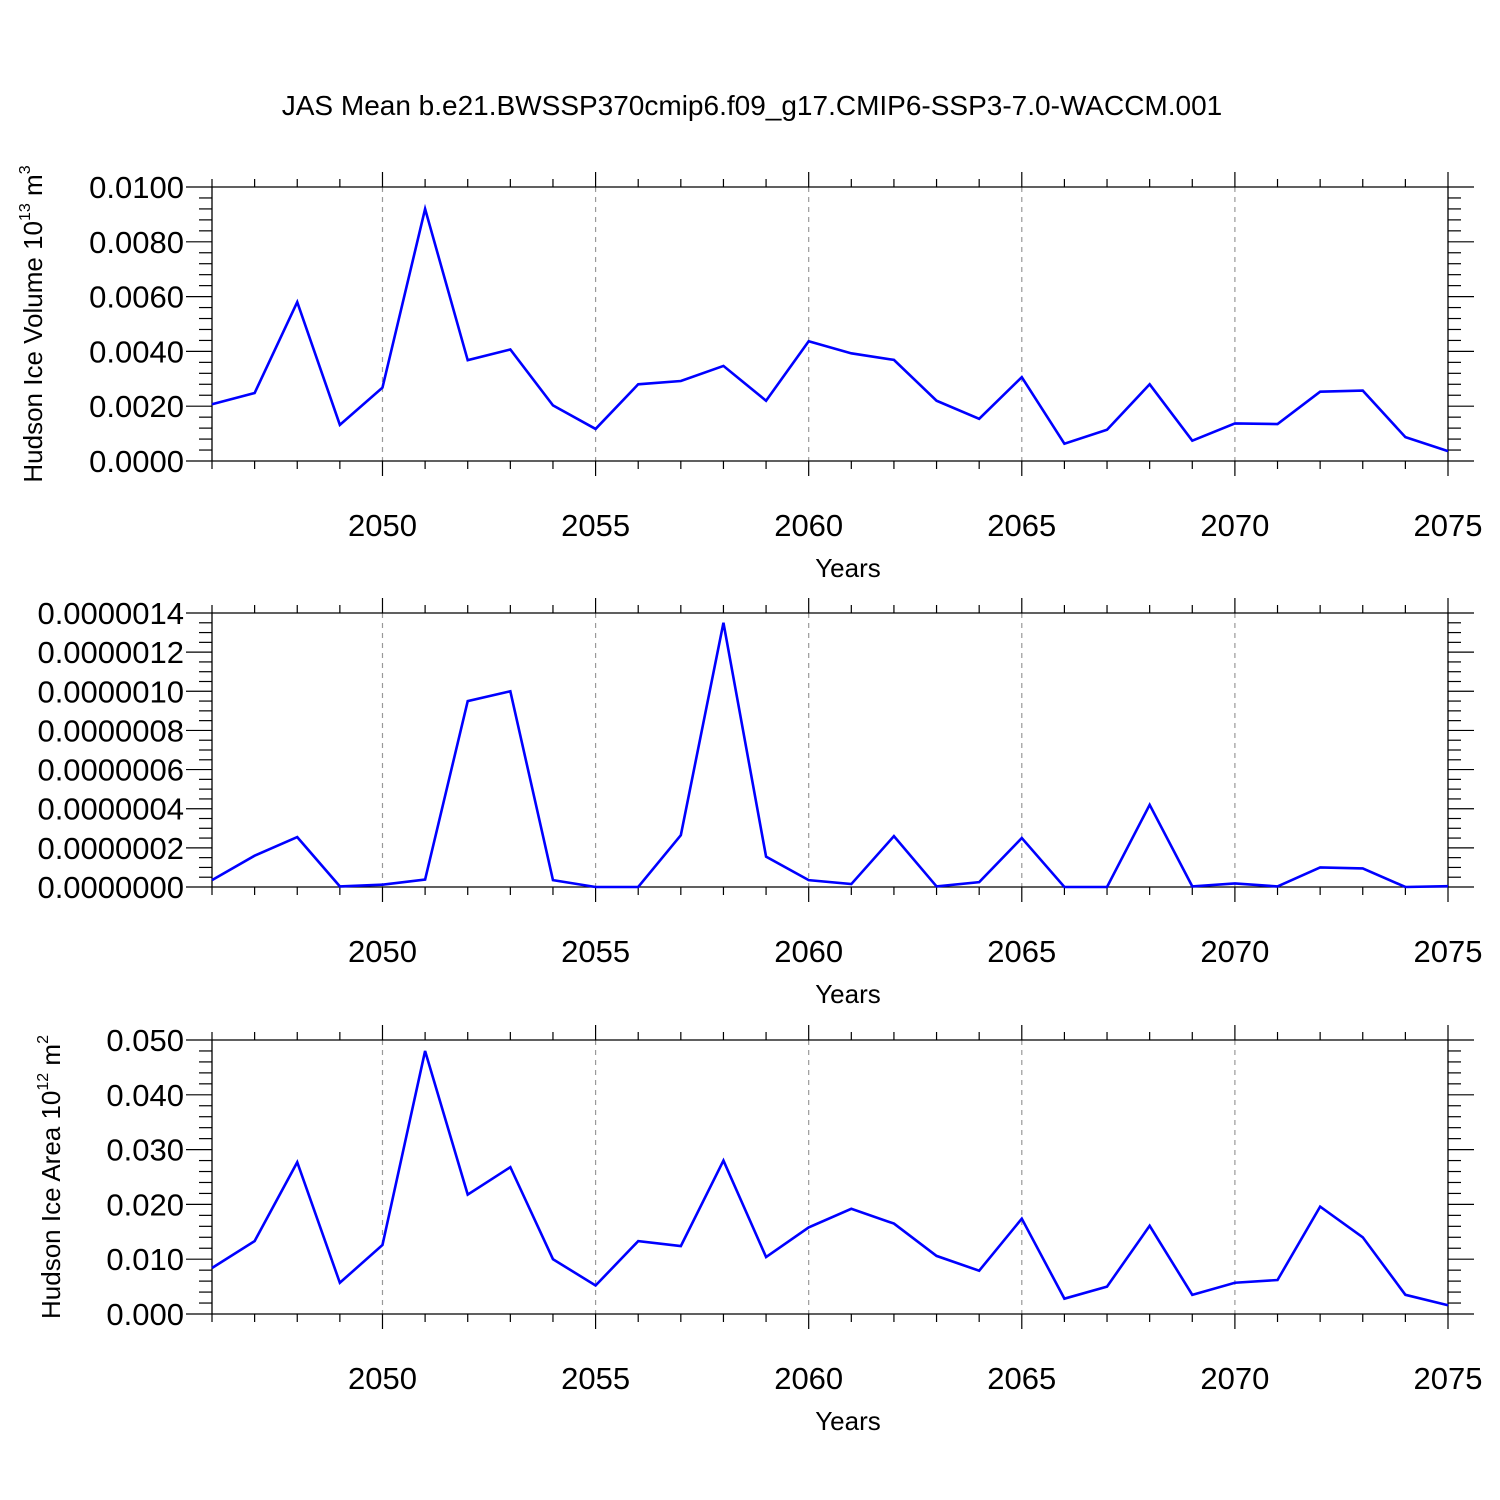 Image resolution: width=1500 pixels, height=1500 pixels. I want to click on y-tick-label: 0.0000012, so click(110, 652).